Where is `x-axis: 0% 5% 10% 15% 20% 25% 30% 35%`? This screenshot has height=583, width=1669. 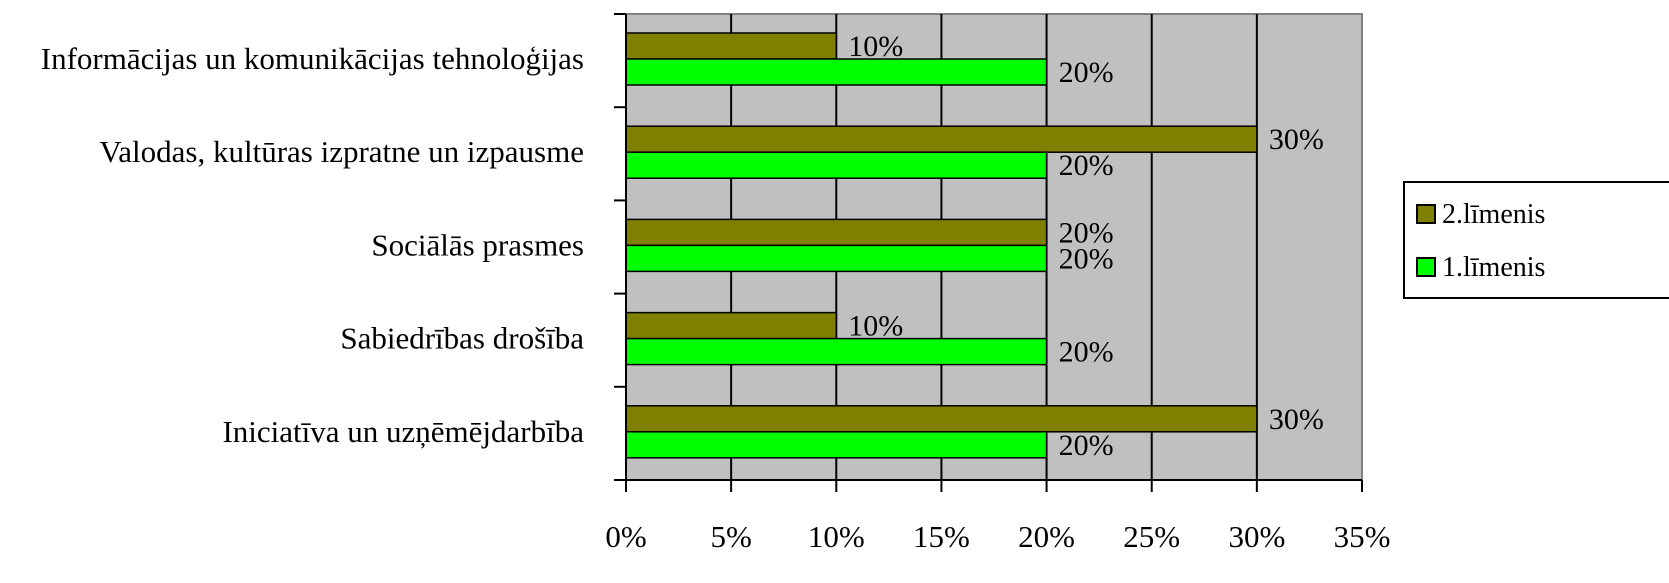 x-axis: 0% 5% 10% 15% 20% 25% 30% 35% is located at coordinates (998, 516).